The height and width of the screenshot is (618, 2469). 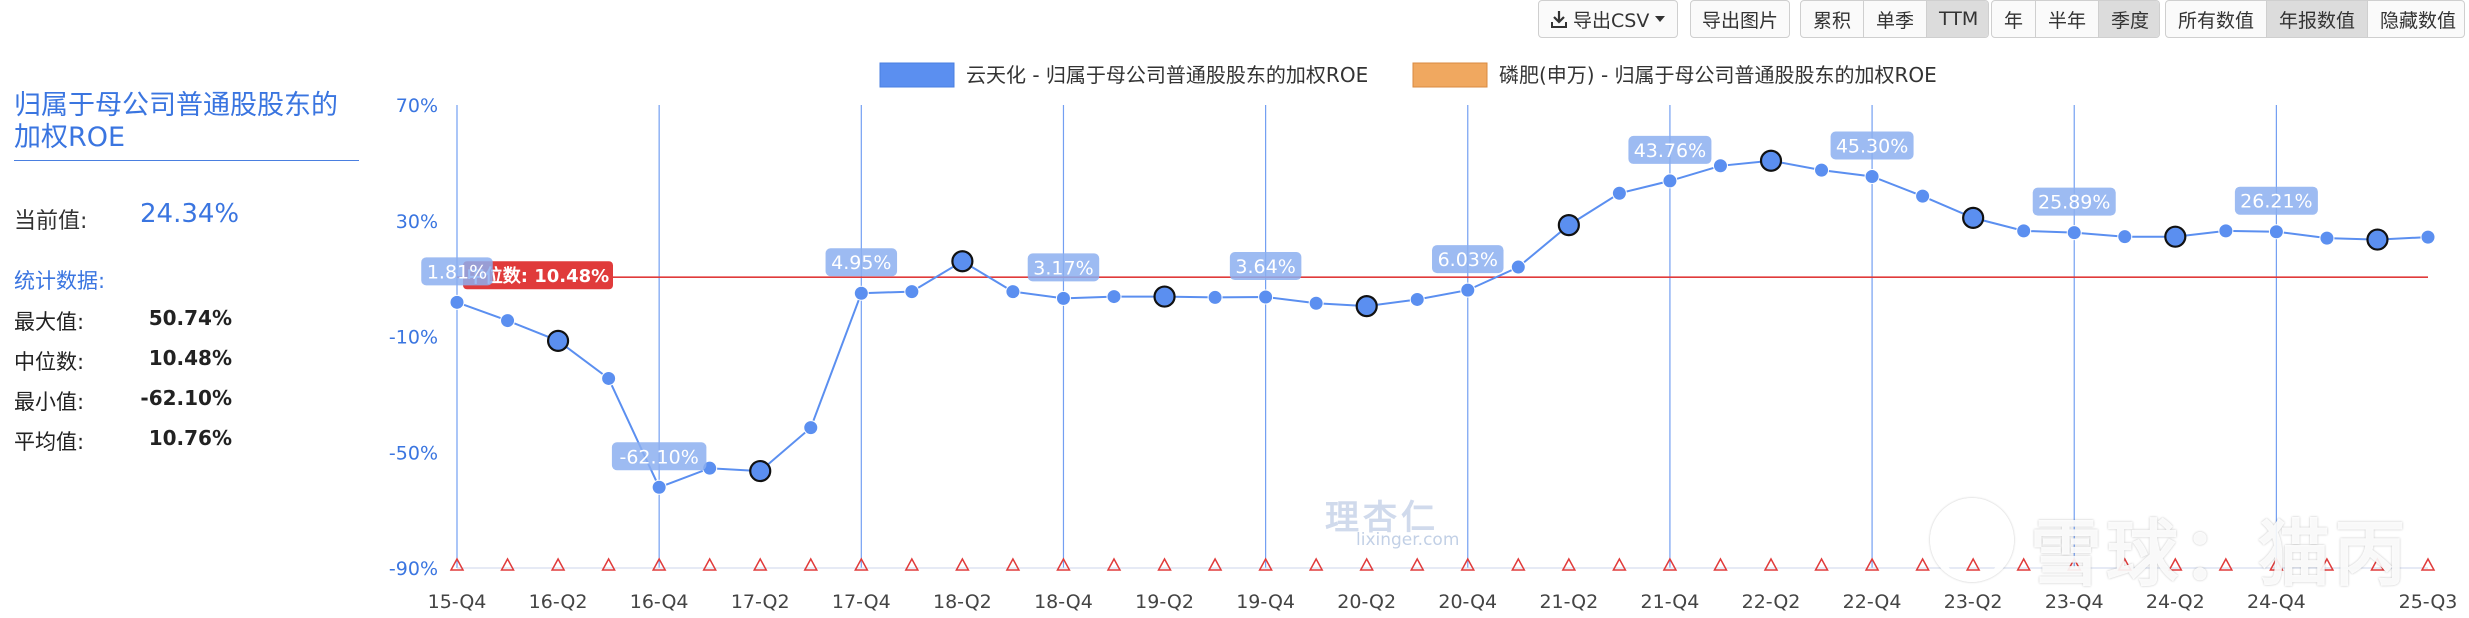 I want to click on xueqiu-logo-icon, so click(x=1972, y=540).